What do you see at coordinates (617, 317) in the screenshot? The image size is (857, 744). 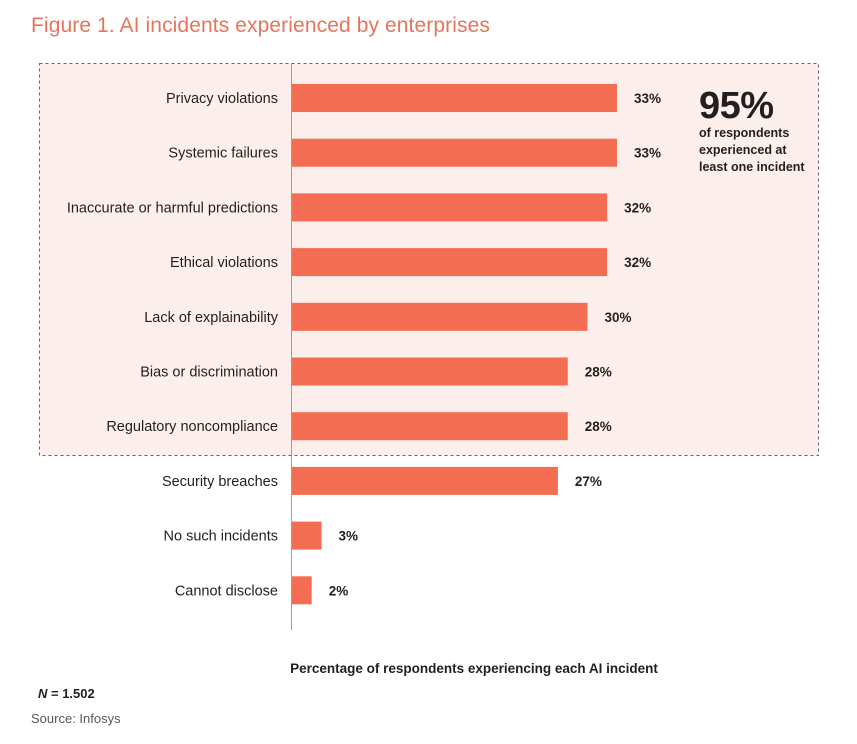 I see `value-label: 30%` at bounding box center [617, 317].